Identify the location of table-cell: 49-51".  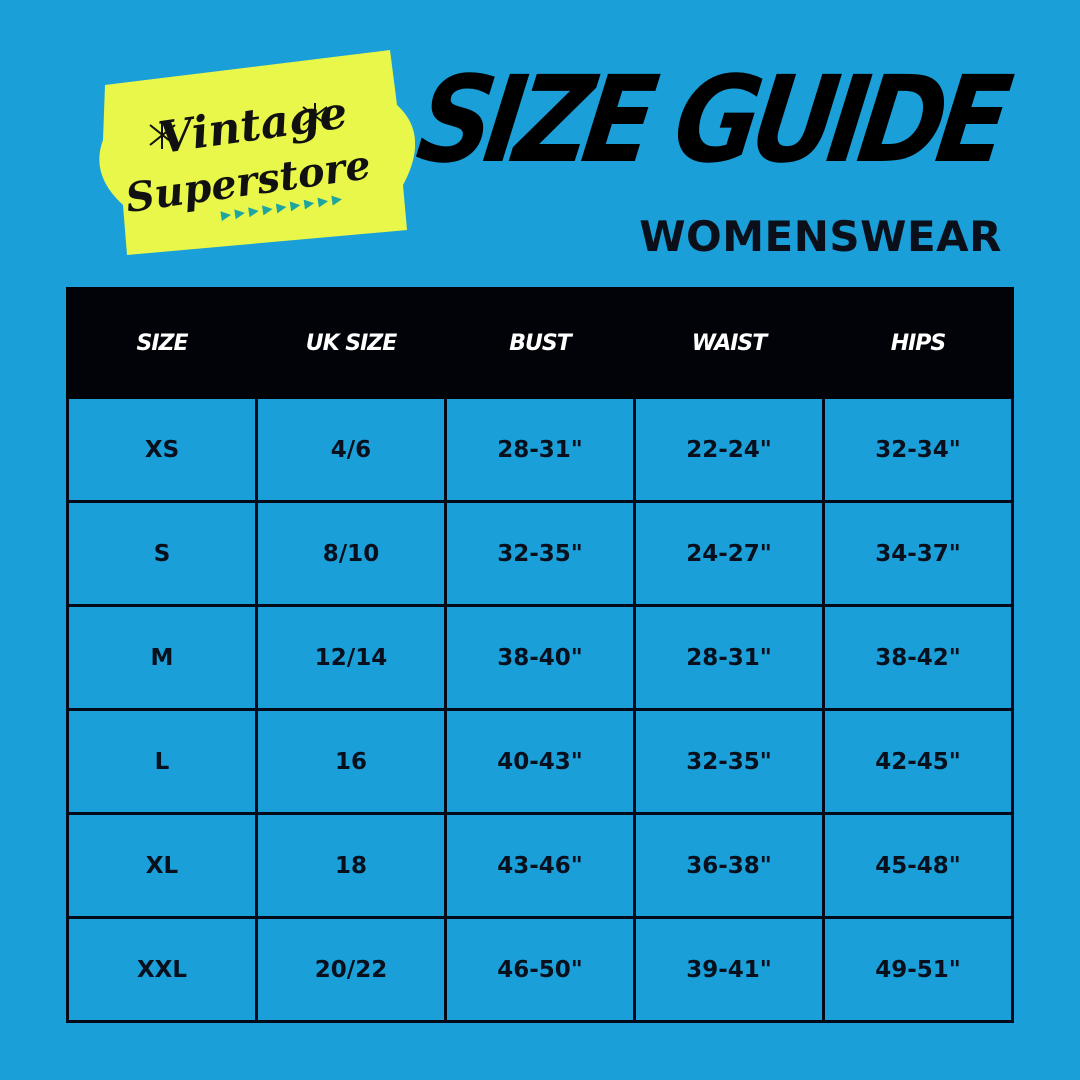
(918, 969).